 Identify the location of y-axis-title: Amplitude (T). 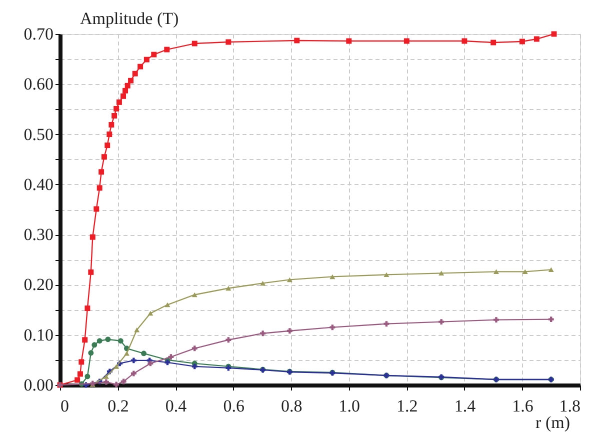
(129, 18).